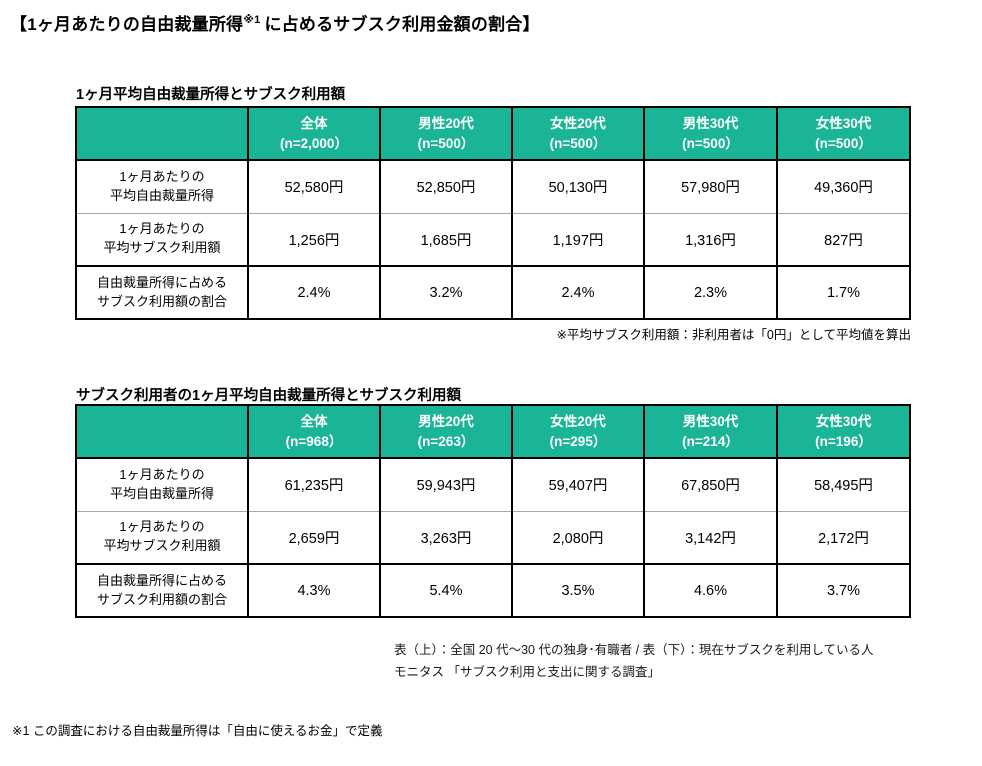  What do you see at coordinates (446, 134) in the screenshot?
I see `table1-col-header-male20s: 男性20代 (n=500）` at bounding box center [446, 134].